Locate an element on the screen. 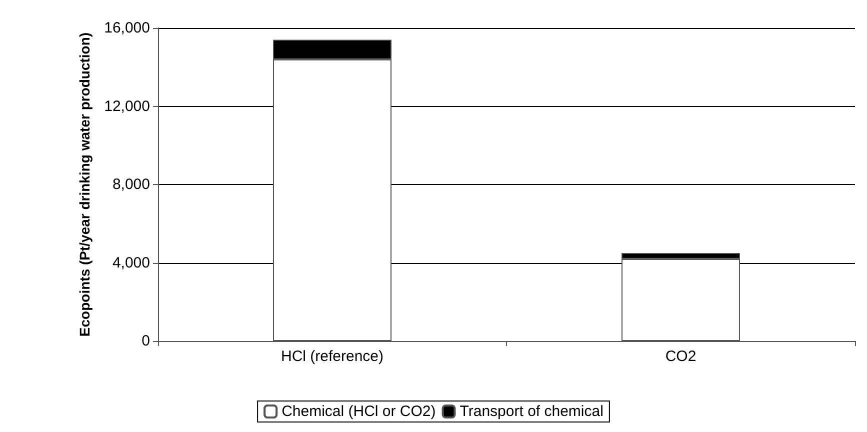 The width and height of the screenshot is (867, 432). x-tick-label: CO2 is located at coordinates (680, 356).